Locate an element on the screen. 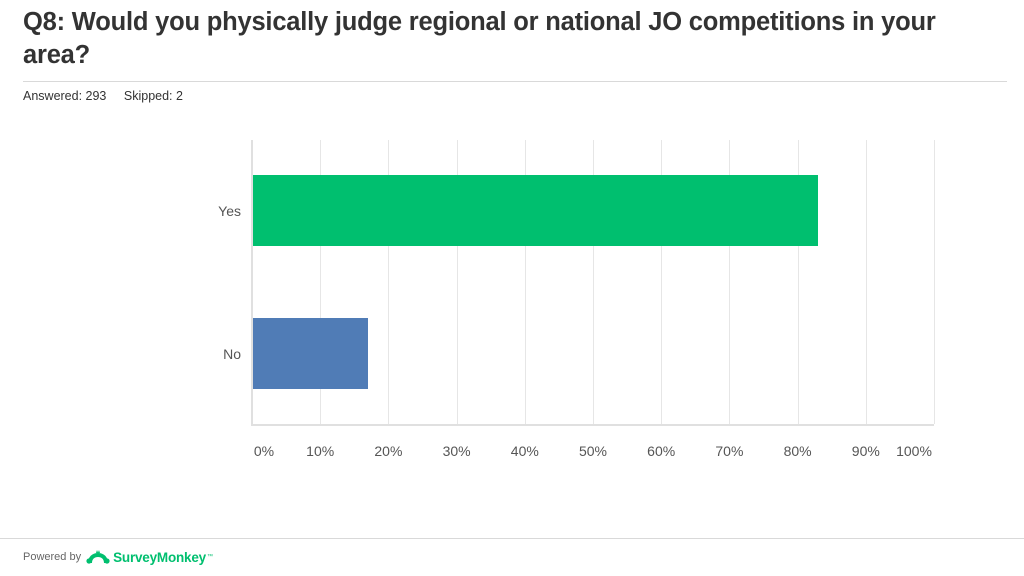 This screenshot has height=576, width=1024. category-label-yes: Yes is located at coordinates (229, 211).